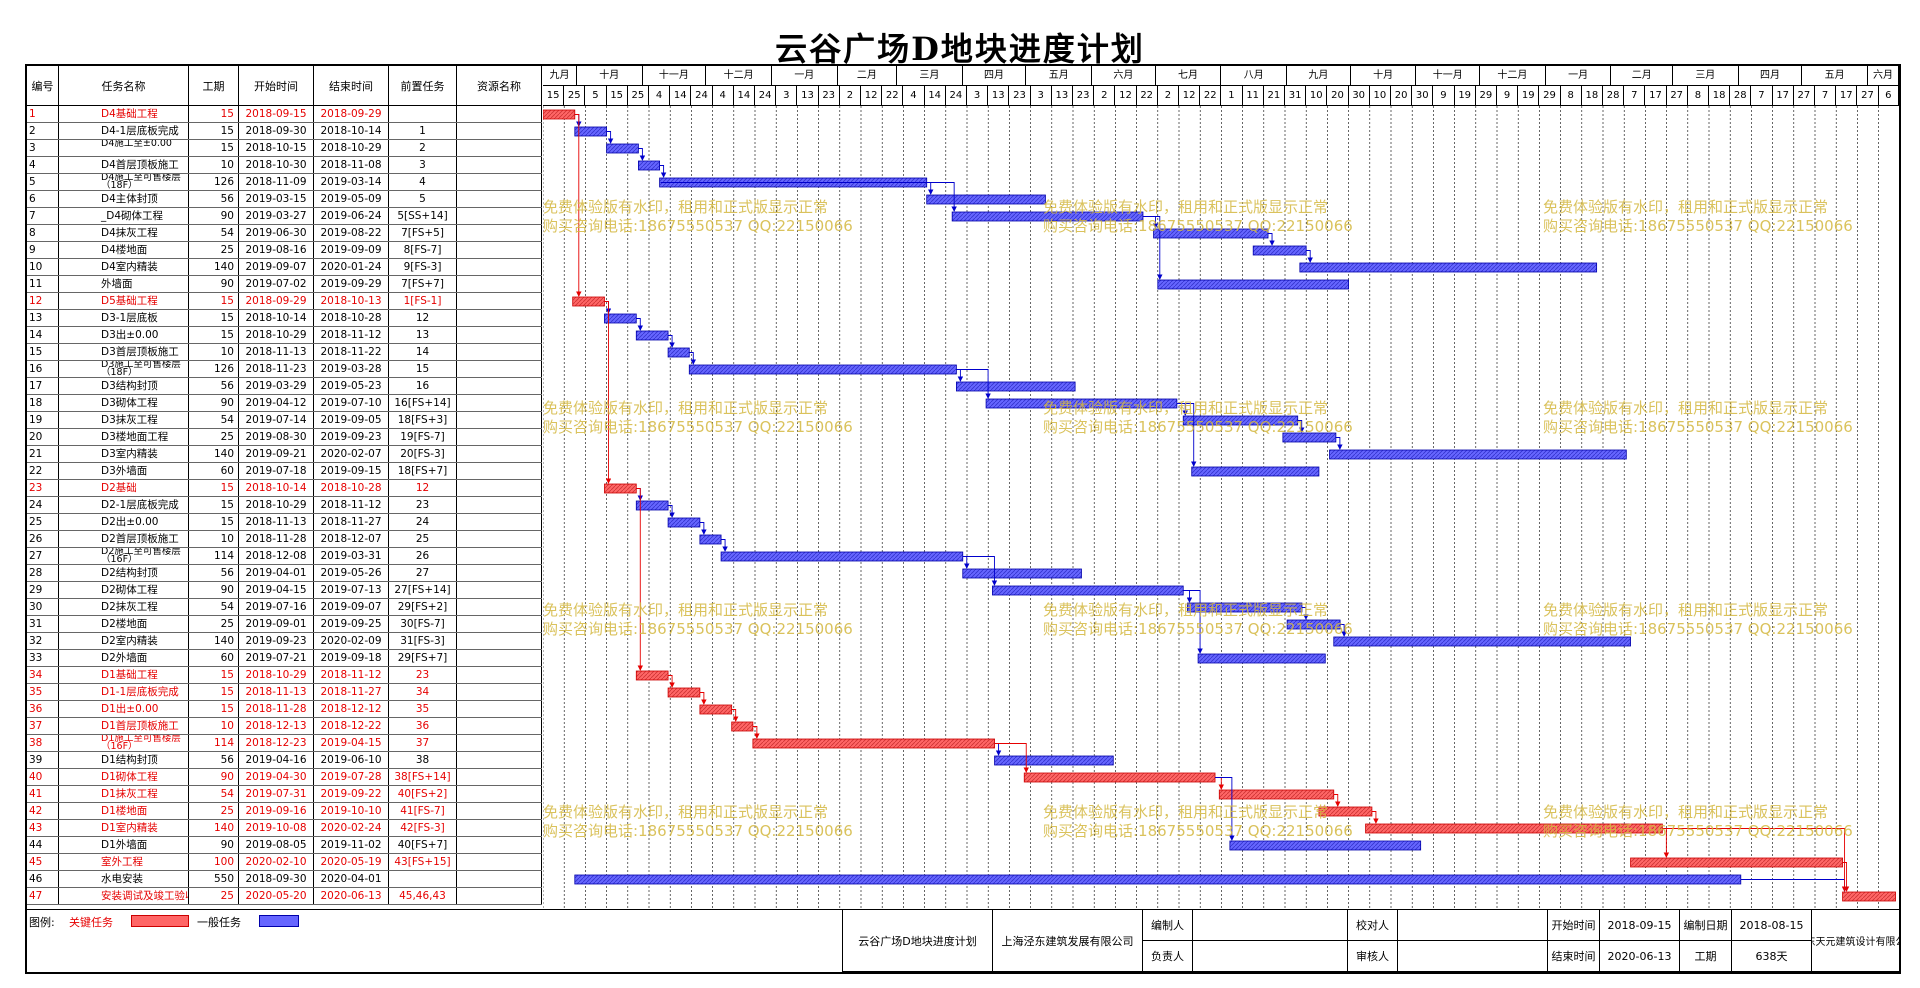 The image size is (1920, 988). I want to click on table-row: 24 D2-1层底板完成 15 2018-10-29 2018-11-12 23, so click(284, 505).